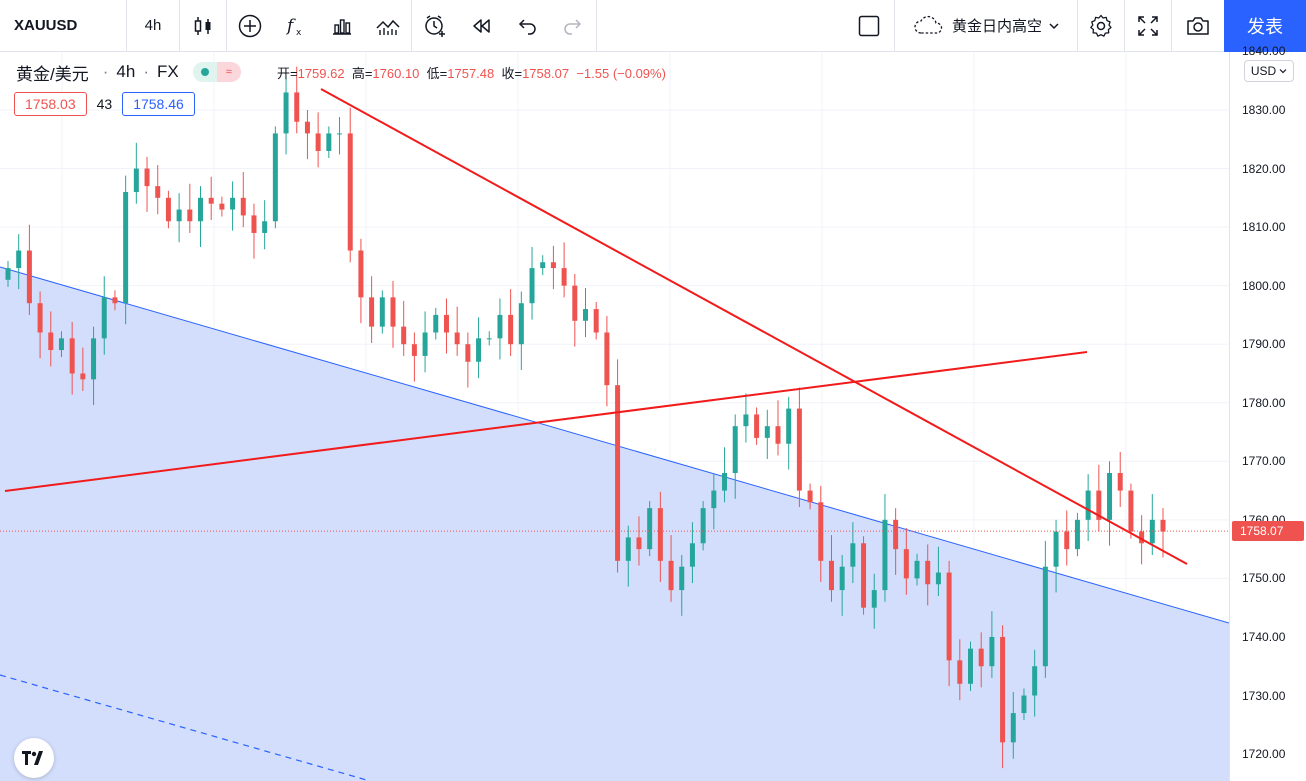 This screenshot has height=781, width=1306. What do you see at coordinates (1101, 26) in the screenshot?
I see `gear-icon` at bounding box center [1101, 26].